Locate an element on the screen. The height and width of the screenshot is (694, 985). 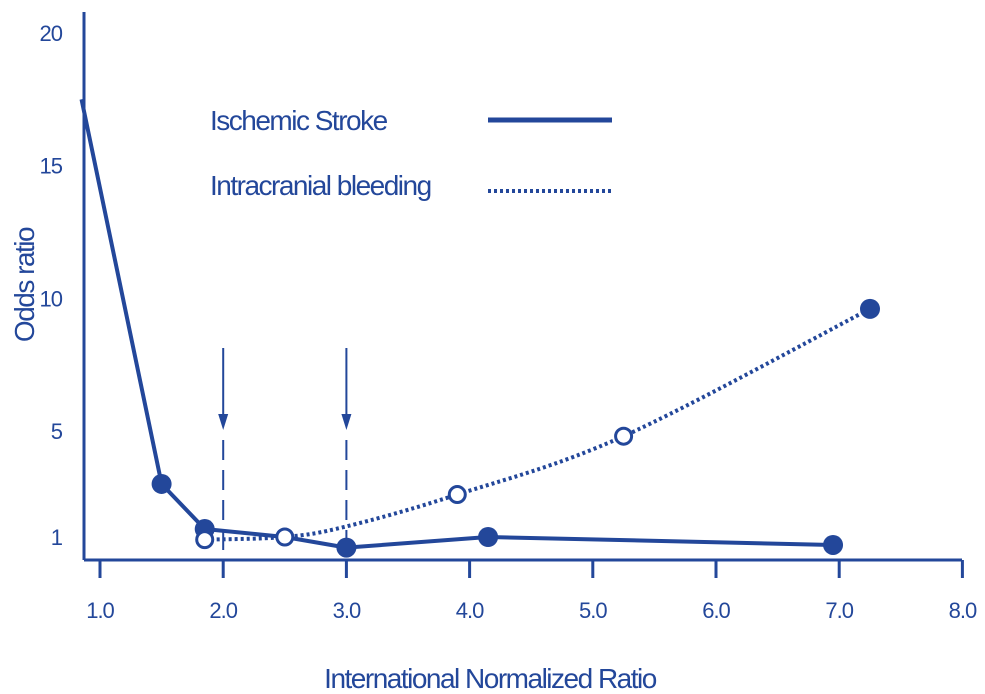
x-tick-label: 1.0 is located at coordinates (100, 610).